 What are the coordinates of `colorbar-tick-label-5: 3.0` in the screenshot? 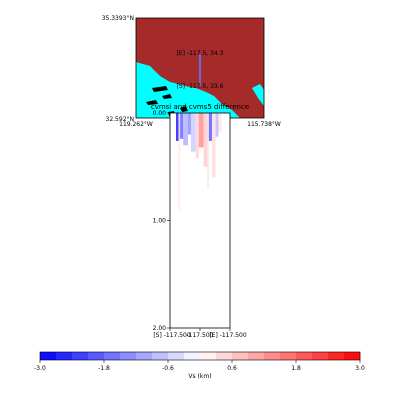 It's located at (360, 368).